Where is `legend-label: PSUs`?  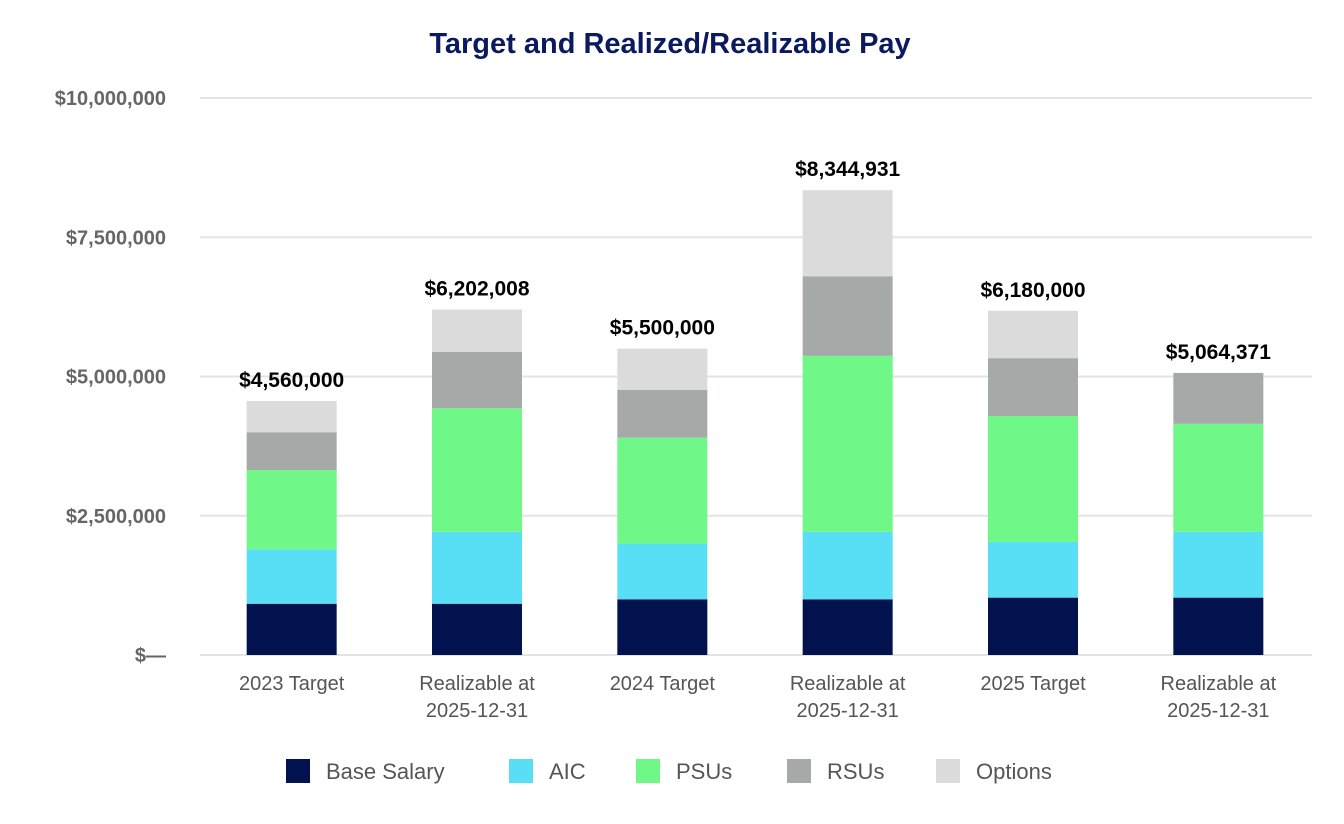 legend-label: PSUs is located at coordinates (704, 771).